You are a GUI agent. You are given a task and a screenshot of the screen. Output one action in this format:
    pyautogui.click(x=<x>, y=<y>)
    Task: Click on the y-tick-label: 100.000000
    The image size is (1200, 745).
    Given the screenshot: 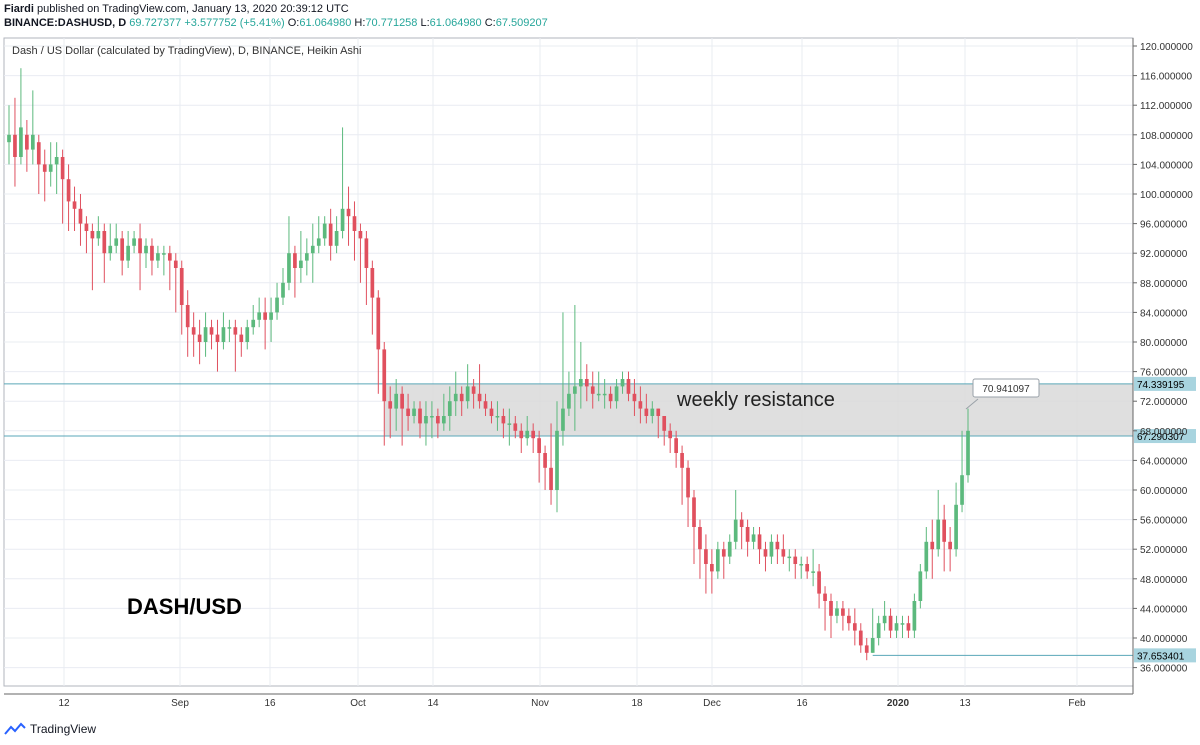 What is the action you would take?
    pyautogui.click(x=1166, y=195)
    